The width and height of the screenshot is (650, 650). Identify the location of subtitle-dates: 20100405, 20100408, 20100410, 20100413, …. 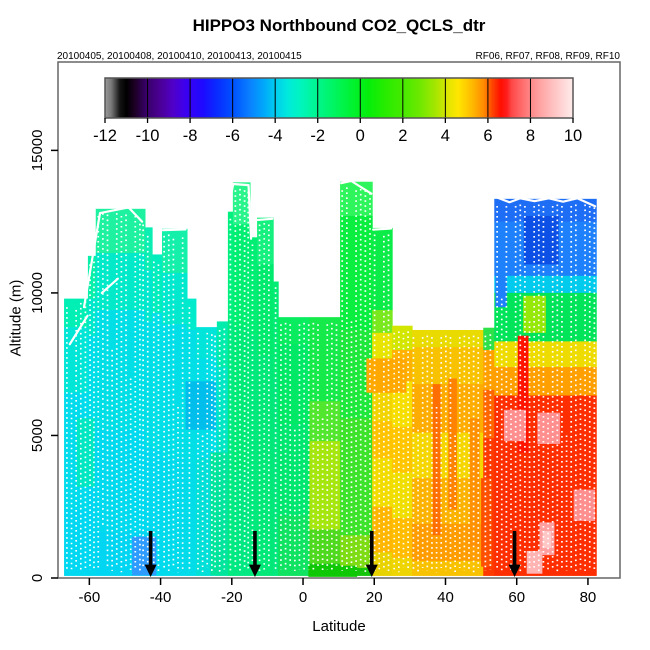
(179, 56).